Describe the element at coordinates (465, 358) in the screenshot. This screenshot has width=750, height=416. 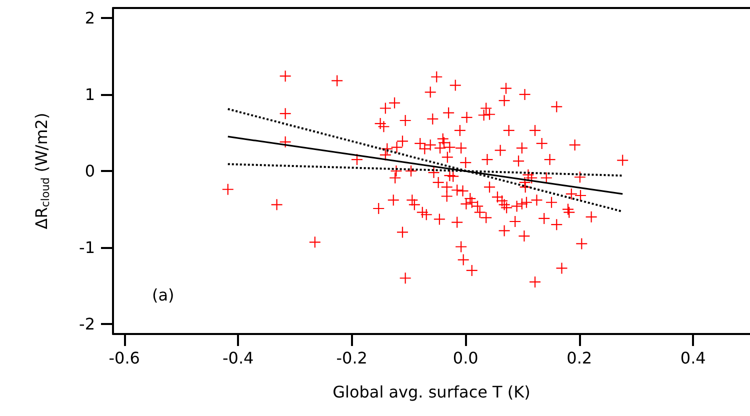
I see `x-tick-label: 0.0` at that location.